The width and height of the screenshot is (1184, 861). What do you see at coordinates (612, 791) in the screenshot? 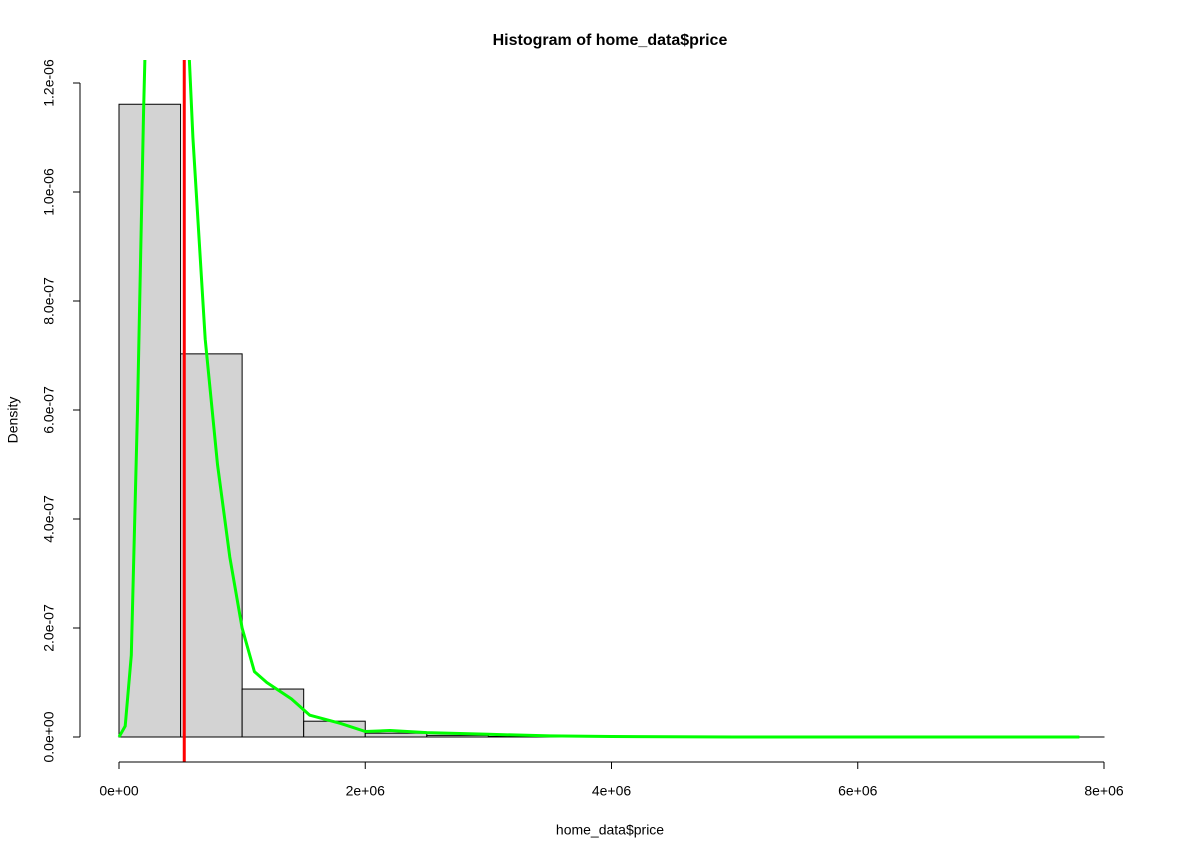
I see `x-tick-label: 4e+06` at bounding box center [612, 791].